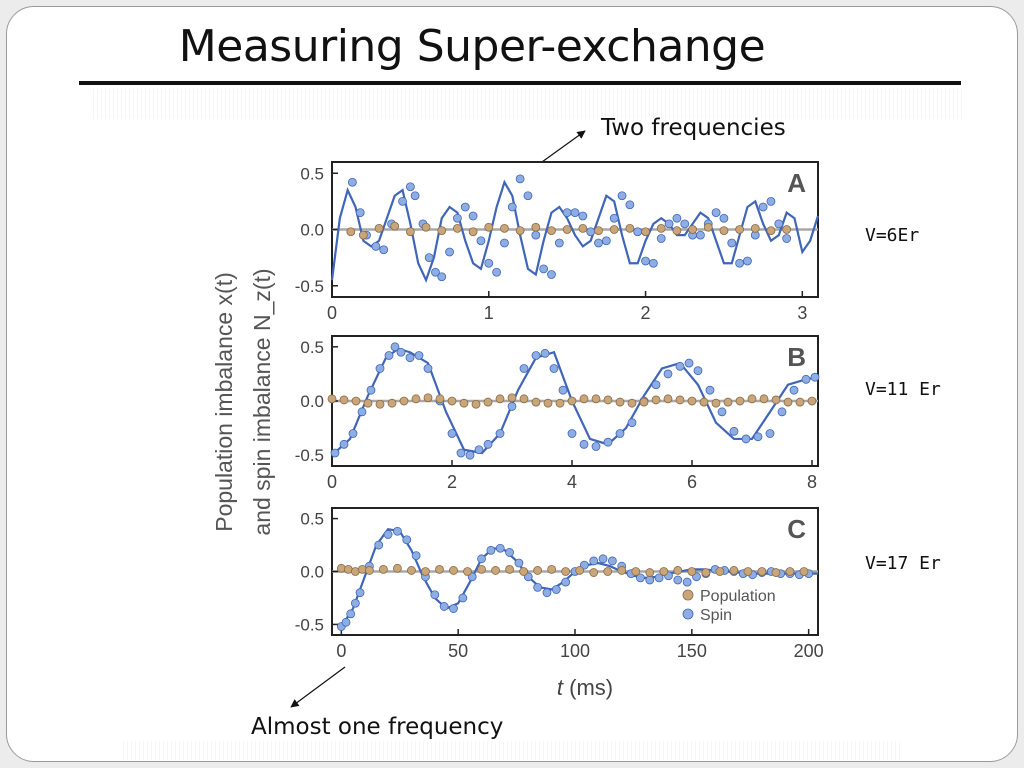  What do you see at coordinates (452, 482) in the screenshot?
I see `x-tick-label: 2` at bounding box center [452, 482].